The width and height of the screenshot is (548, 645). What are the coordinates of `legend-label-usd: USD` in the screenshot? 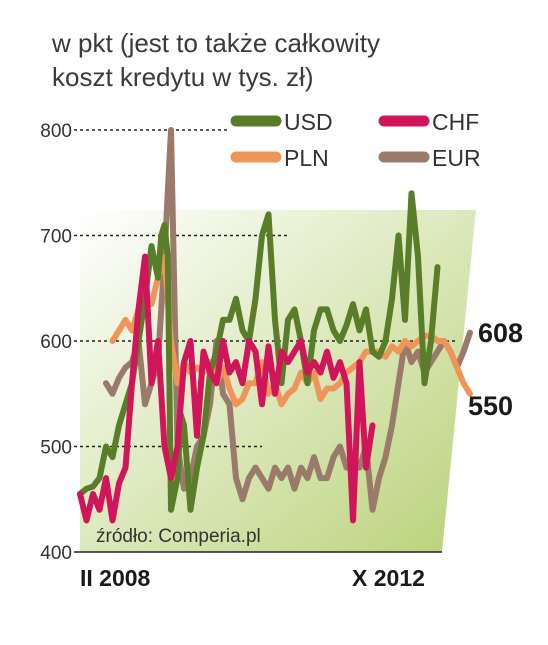 It's located at (308, 122).